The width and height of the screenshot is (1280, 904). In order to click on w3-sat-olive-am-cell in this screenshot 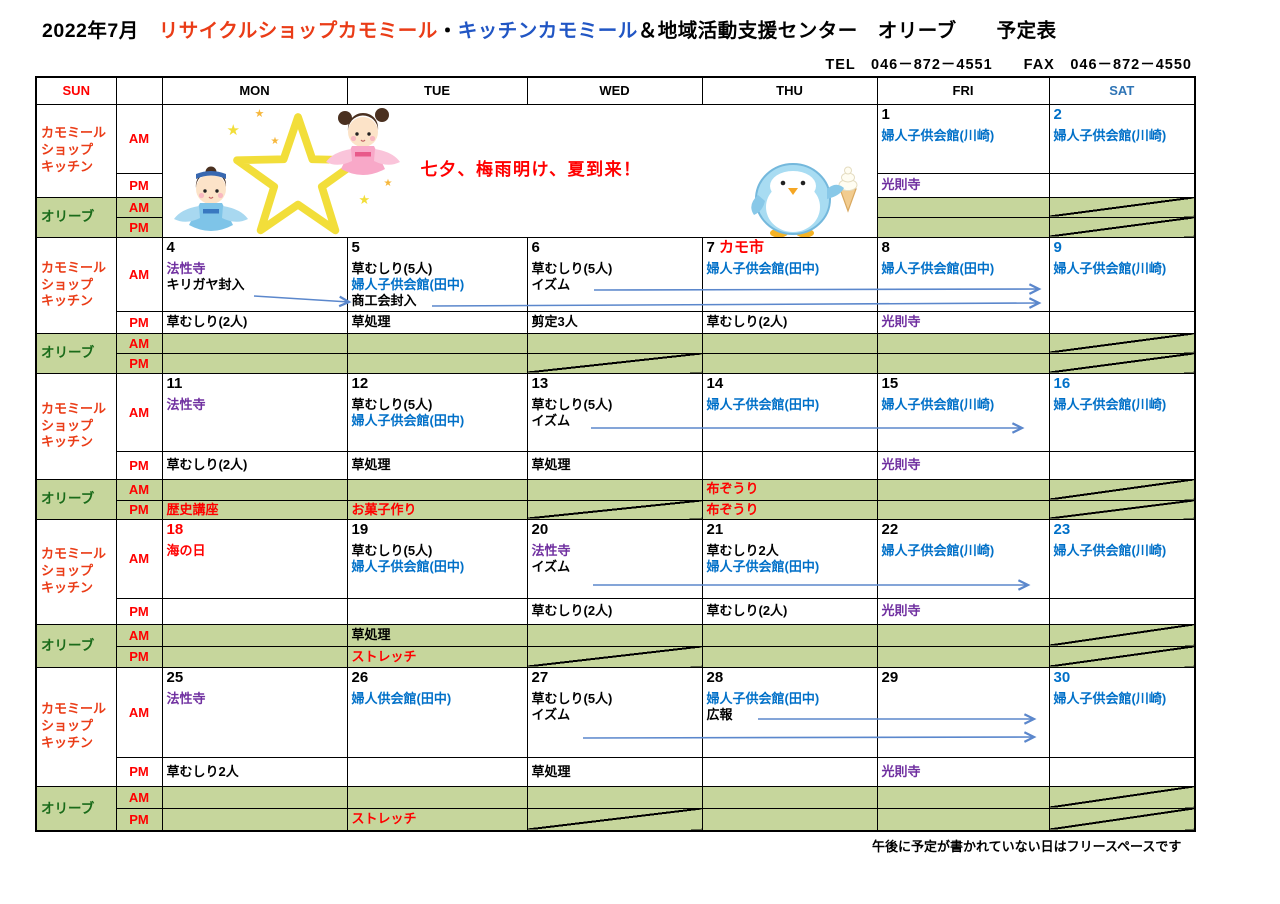, I will do `click(1122, 489)`.